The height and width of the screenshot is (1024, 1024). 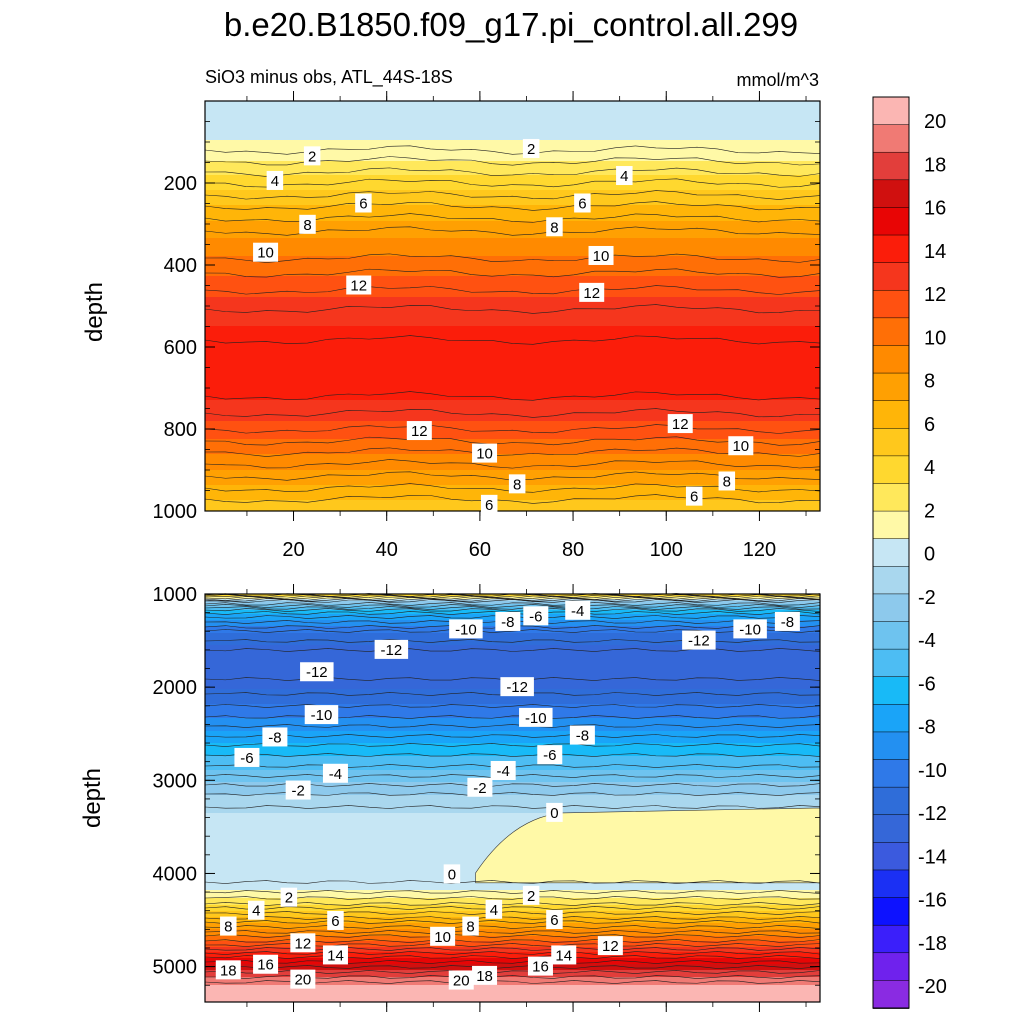 What do you see at coordinates (175, 874) in the screenshot?
I see `y-tick-label: 4000` at bounding box center [175, 874].